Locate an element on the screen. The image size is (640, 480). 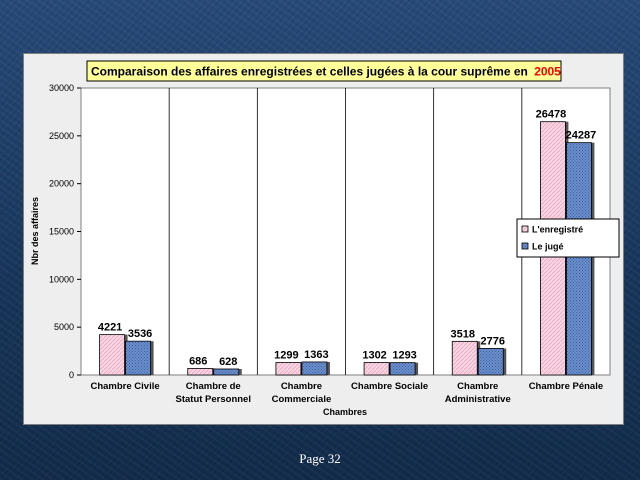
x-category-label: Chambre Pénale is located at coordinates (566, 386).